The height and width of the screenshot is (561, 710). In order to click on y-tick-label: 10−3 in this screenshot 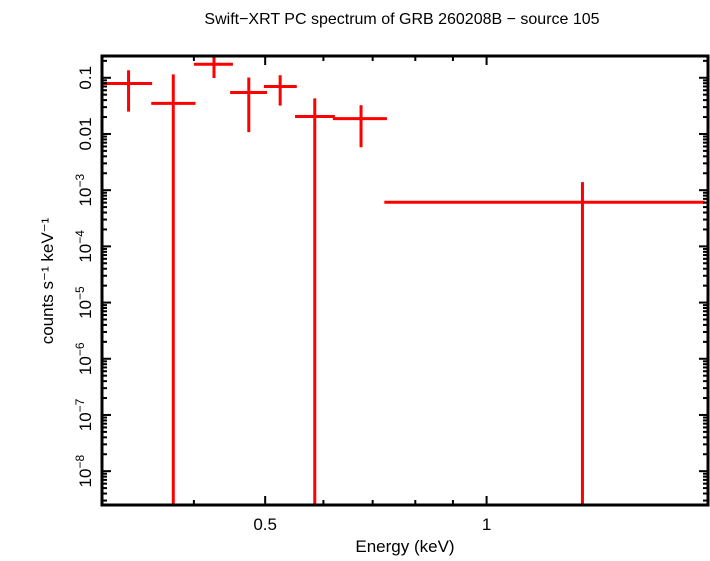, I will do `click(84, 190)`.